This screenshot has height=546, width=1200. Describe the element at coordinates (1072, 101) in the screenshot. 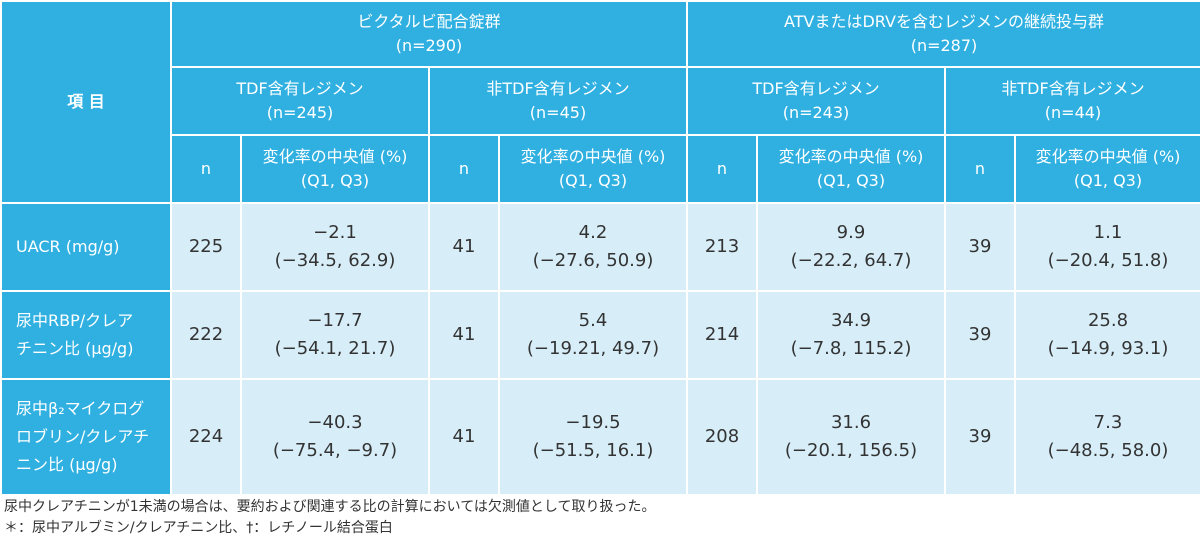

I see `subgroup-header-4: 非TDF含有レジメン (n=44)` at that location.